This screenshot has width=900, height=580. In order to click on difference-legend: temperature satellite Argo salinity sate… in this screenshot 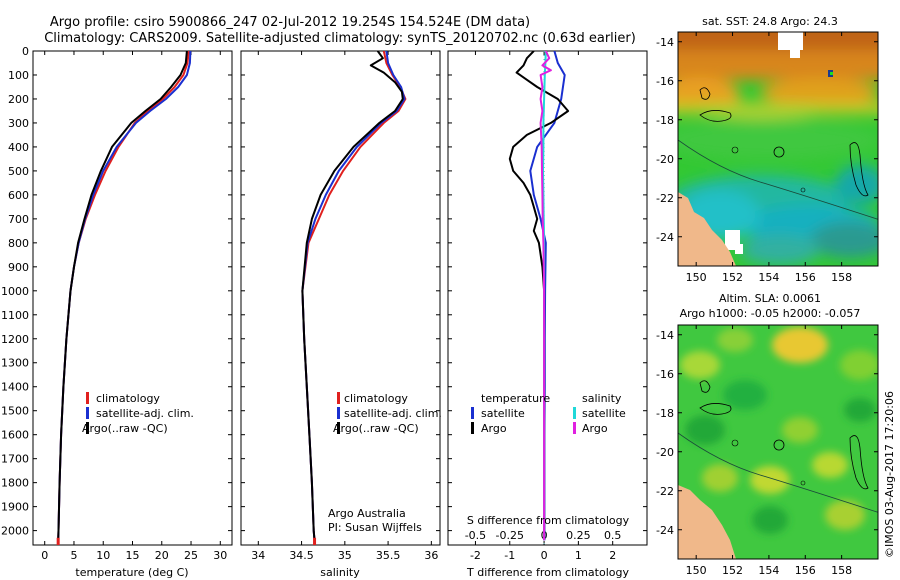, I will do `click(548, 413)`.